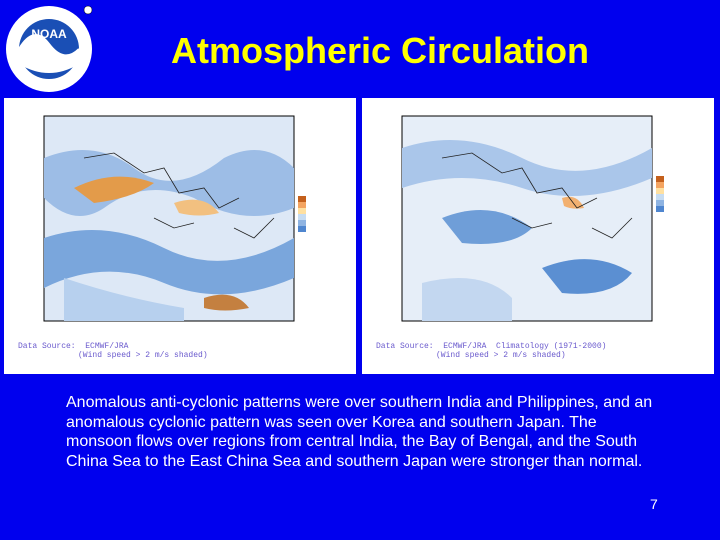 Image resolution: width=720 pixels, height=540 pixels. What do you see at coordinates (143, 355) in the screenshot?
I see `left-map-source-note: (Wind speed > 2 m/s shaded)` at bounding box center [143, 355].